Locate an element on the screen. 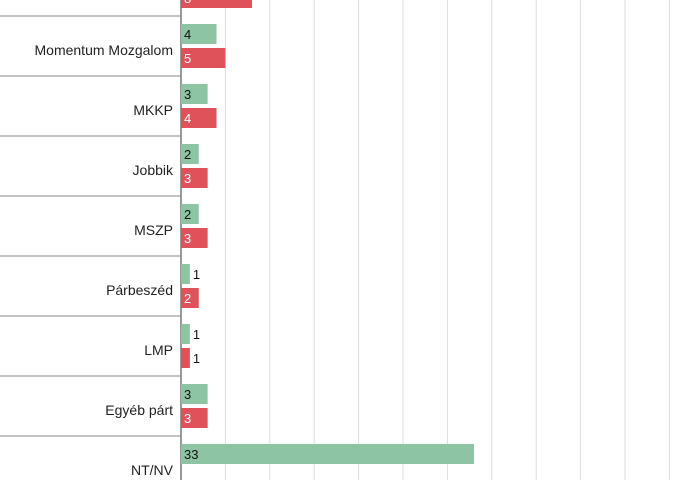 Image resolution: width=700 pixels, height=480 pixels. category-label: MSZP is located at coordinates (153, 230).